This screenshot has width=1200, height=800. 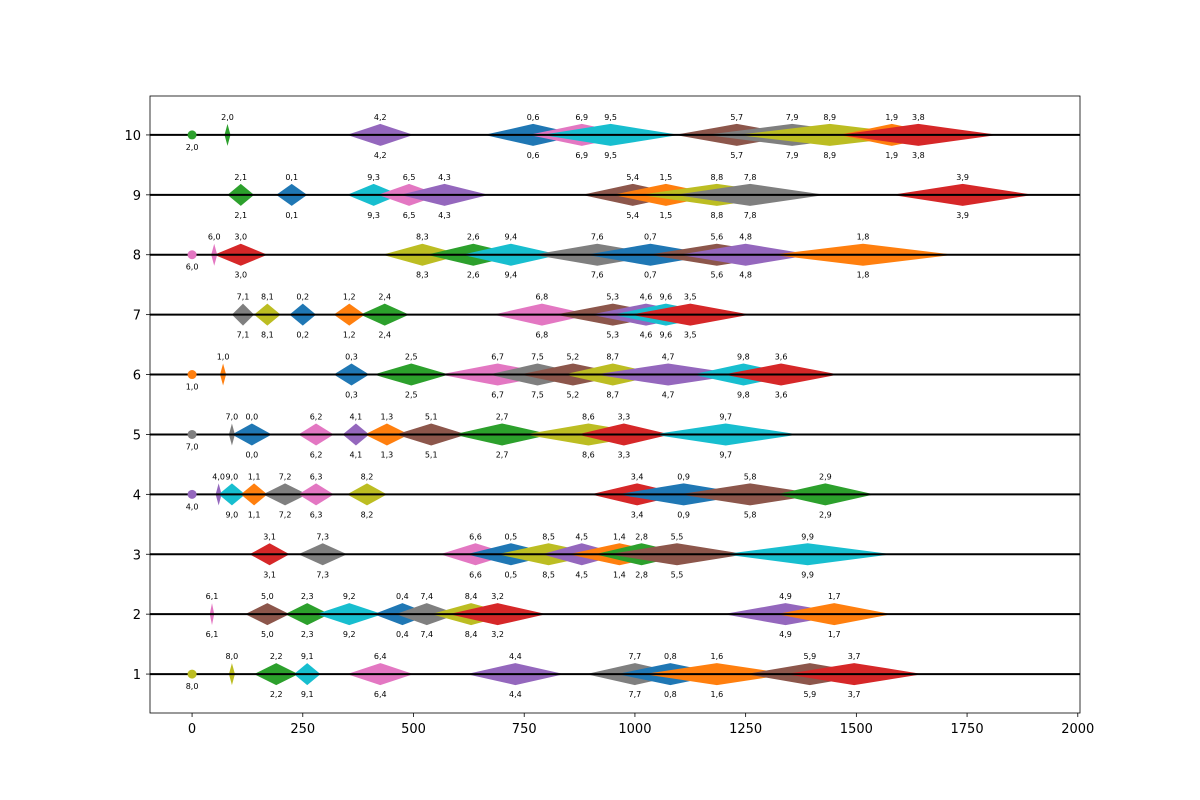 I want to click on task-label-top: 0,3, so click(x=351, y=357).